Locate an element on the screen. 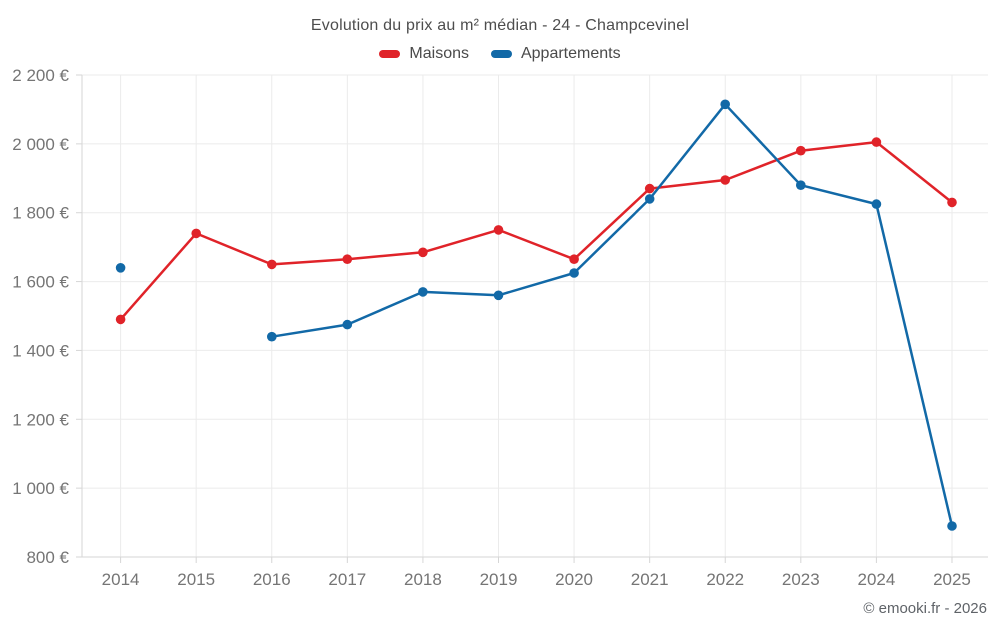  y-tick-label: 1 800 € is located at coordinates (40, 213).